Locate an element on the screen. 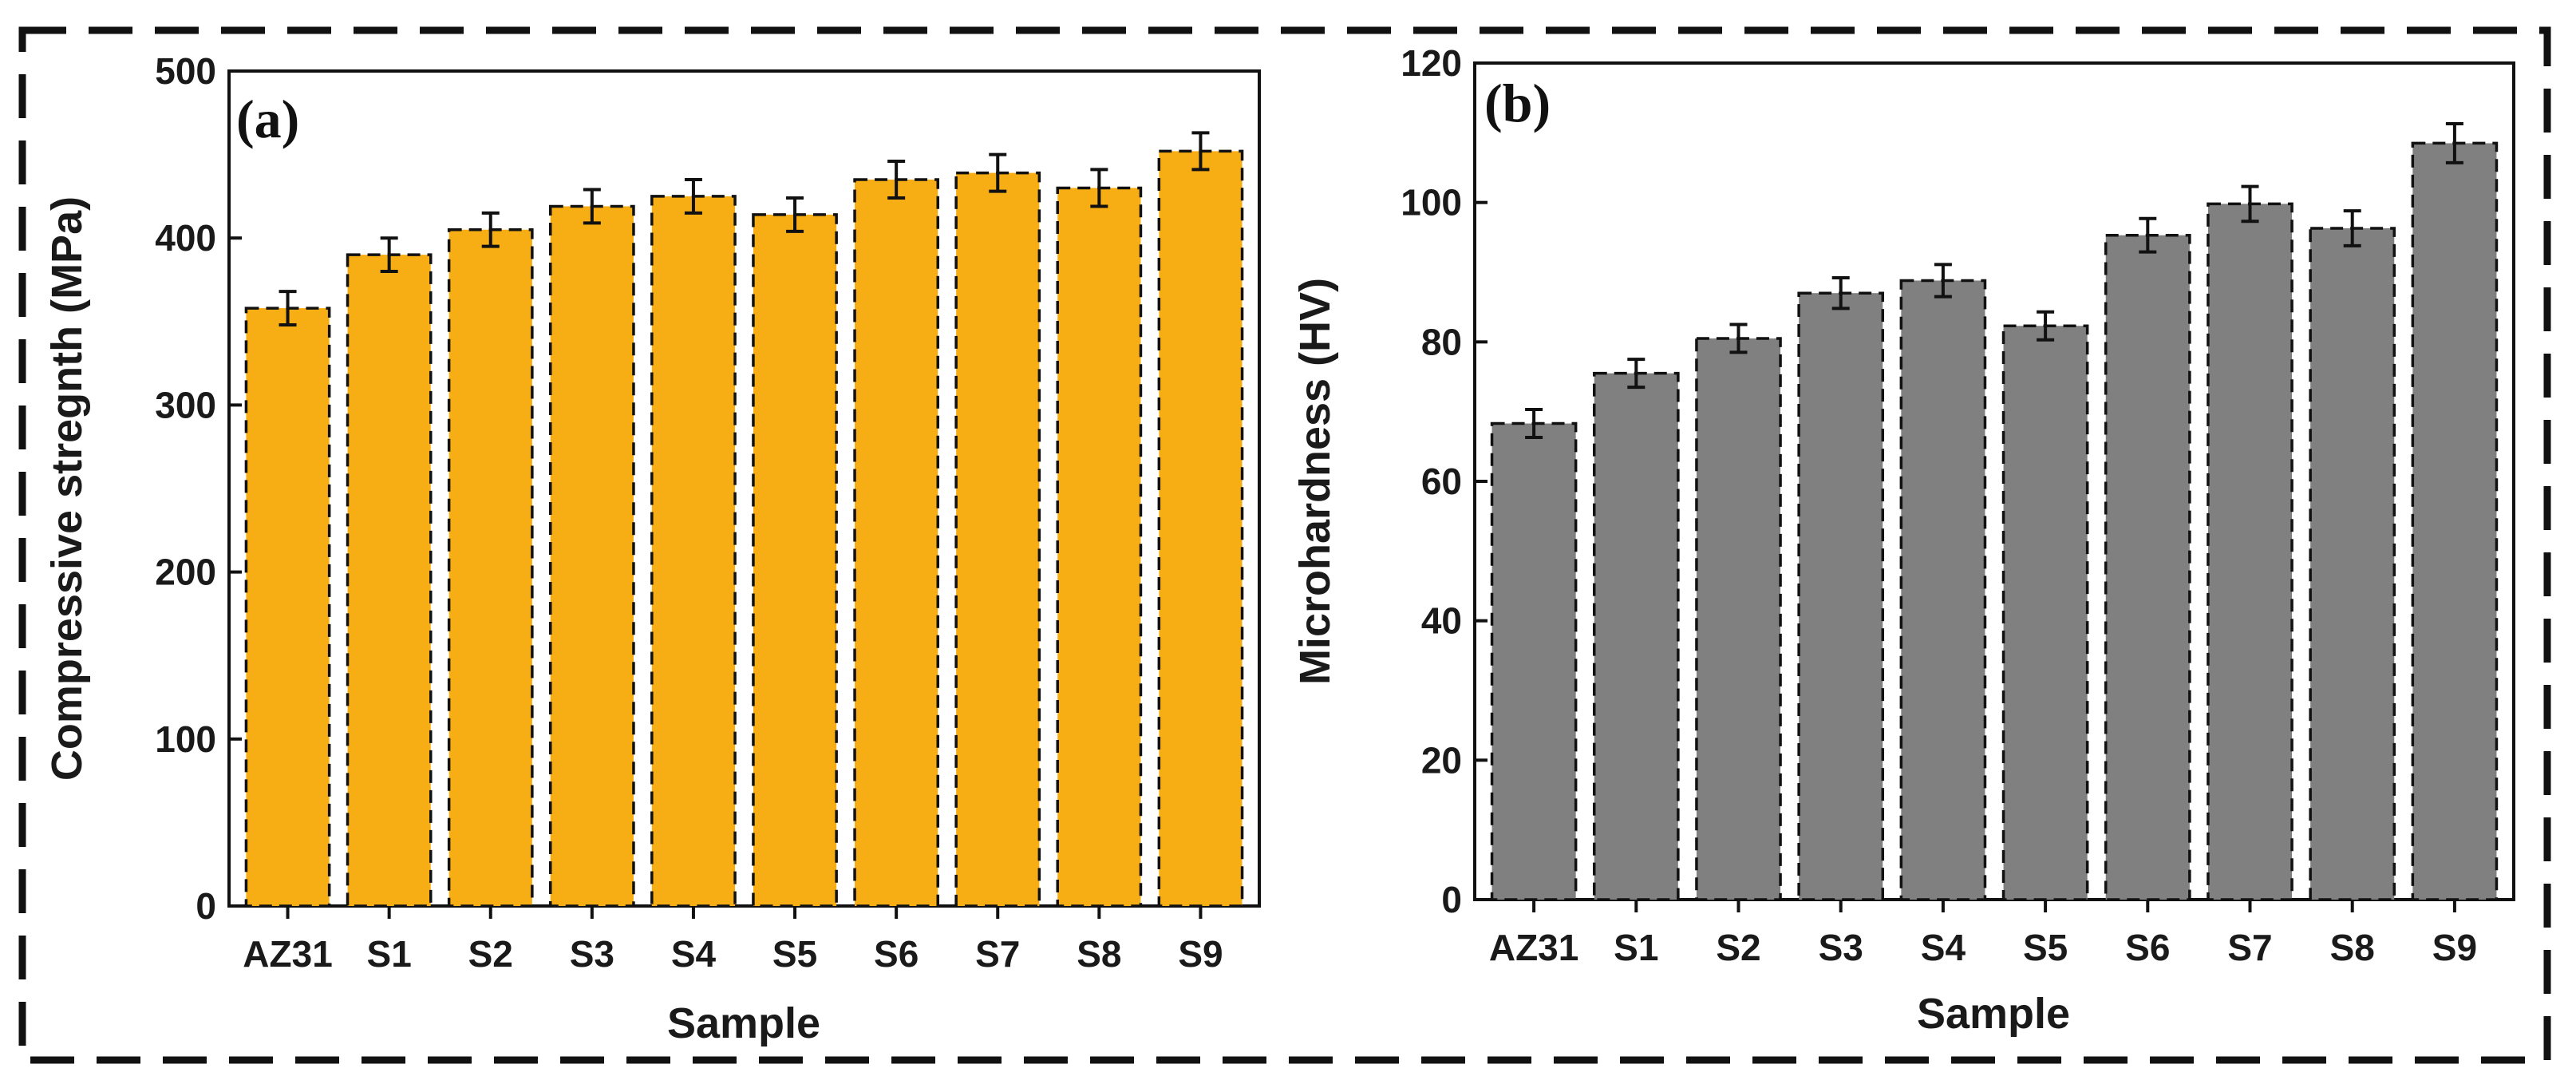 The height and width of the screenshot is (1088, 2576). panel-a-bar-az31 is located at coordinates (287, 607).